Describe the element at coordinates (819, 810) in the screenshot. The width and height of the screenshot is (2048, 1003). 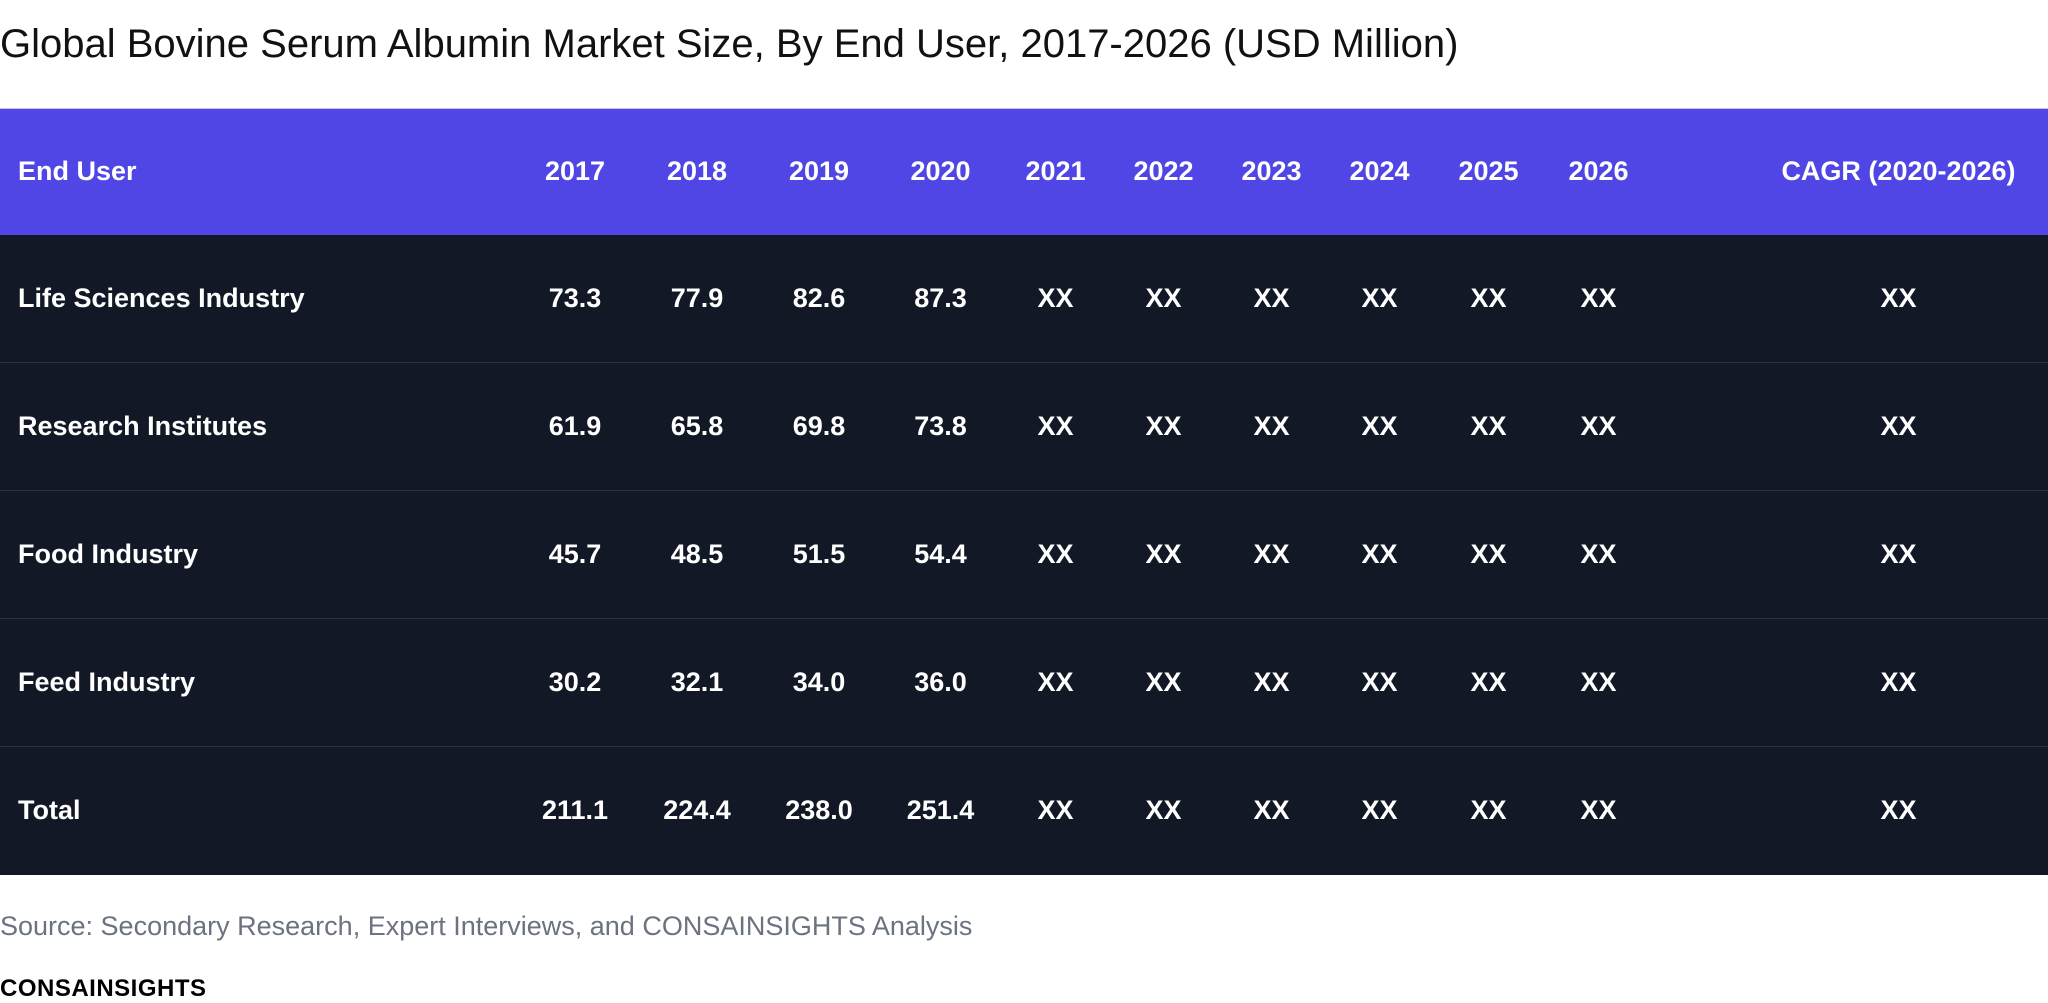
I see `table-cell: 238.0` at that location.